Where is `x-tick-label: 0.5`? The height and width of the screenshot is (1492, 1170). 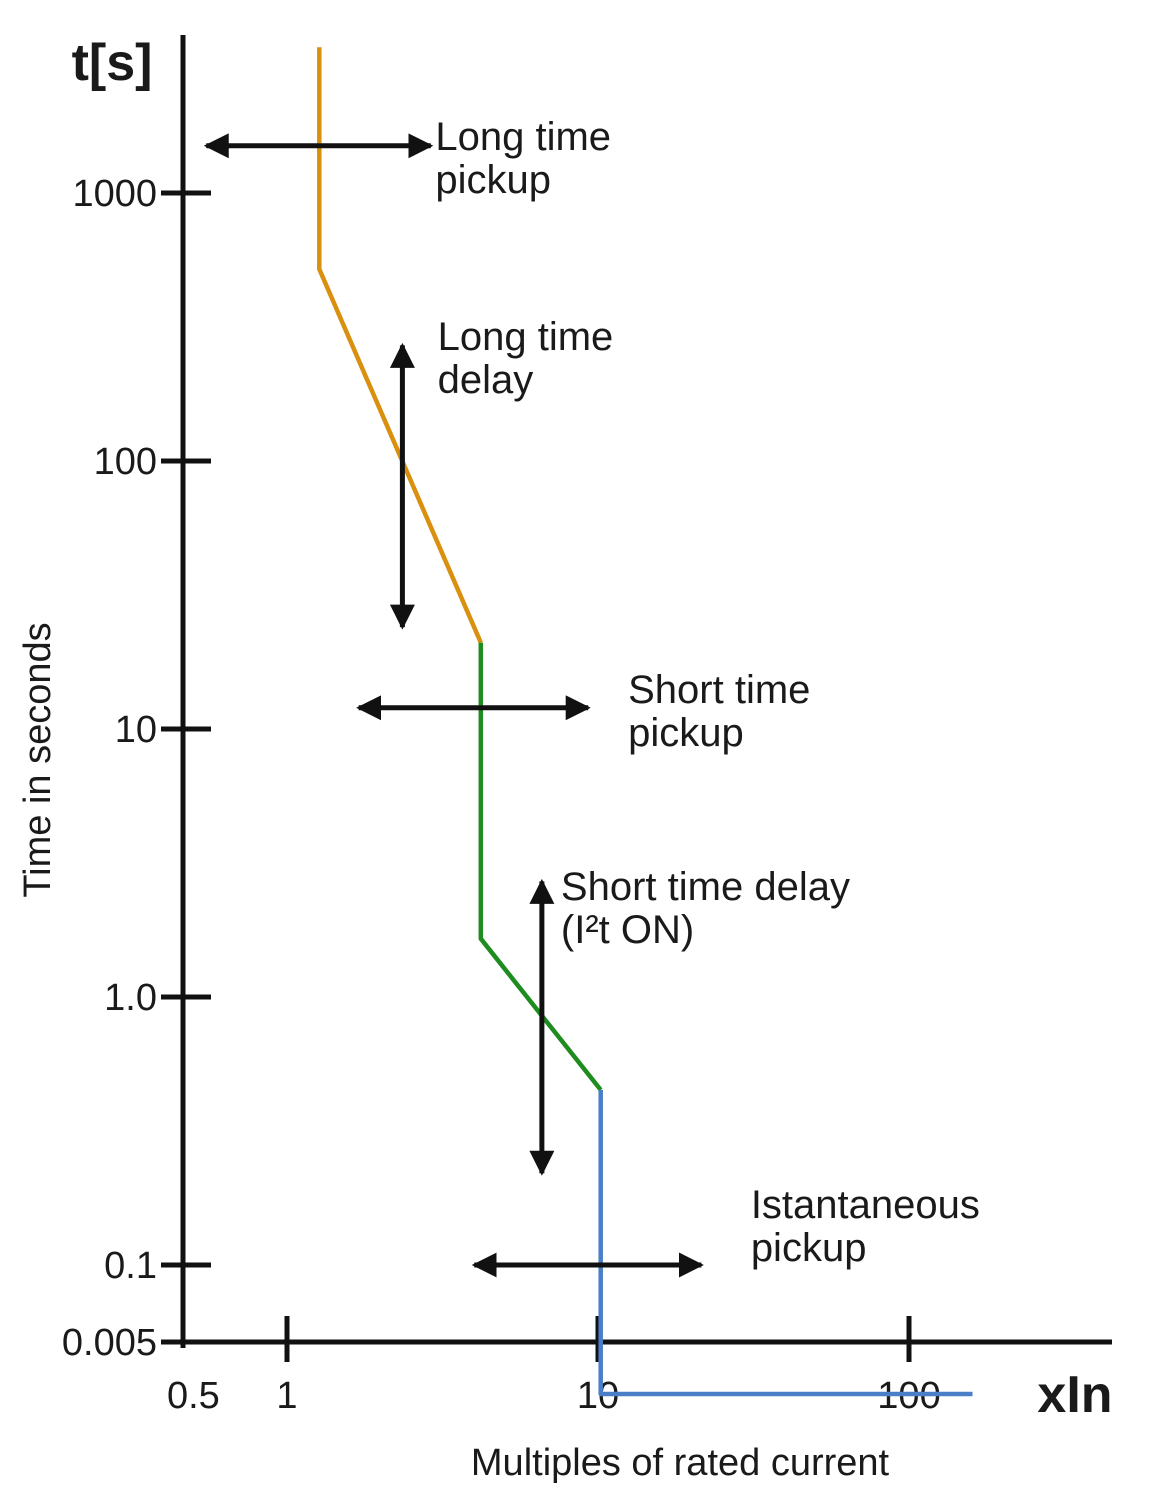
x-tick-label: 0.5 is located at coordinates (193, 1396).